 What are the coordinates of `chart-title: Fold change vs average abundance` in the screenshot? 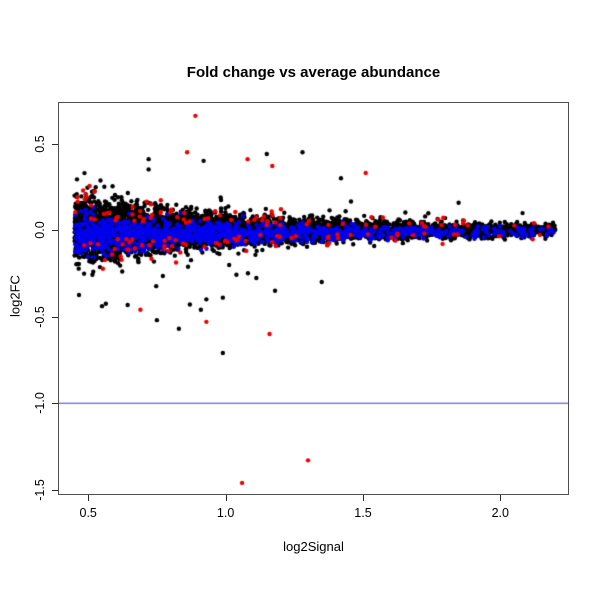 It's located at (313, 72).